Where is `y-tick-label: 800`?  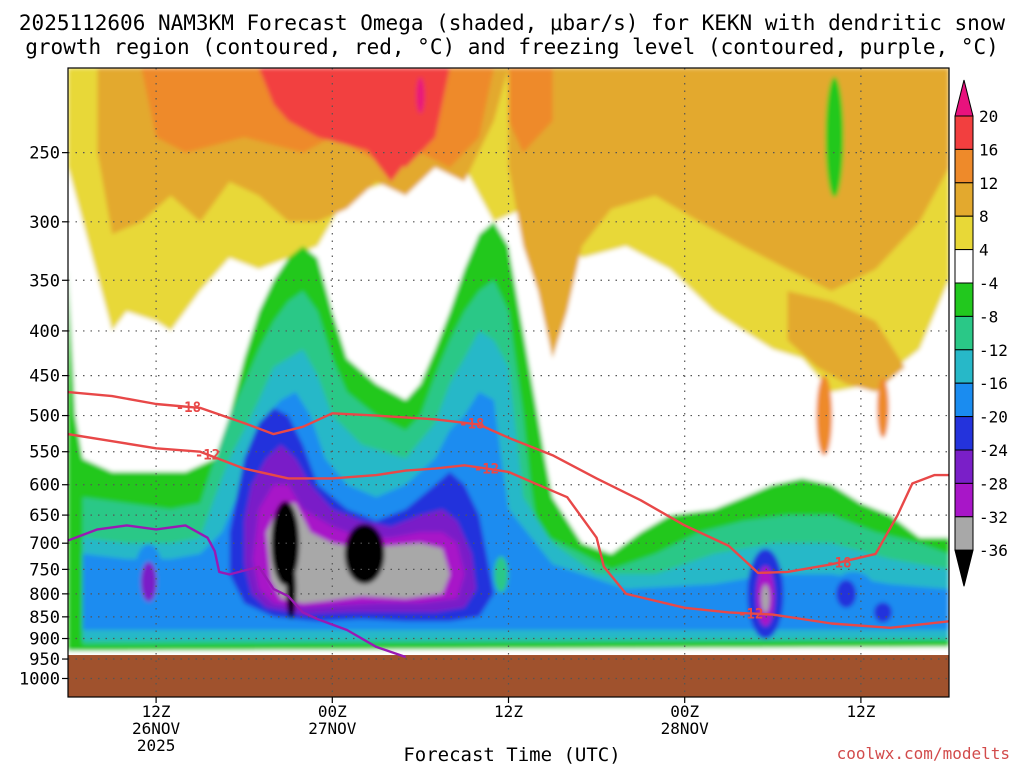
y-tick-label: 800 is located at coordinates (44, 595).